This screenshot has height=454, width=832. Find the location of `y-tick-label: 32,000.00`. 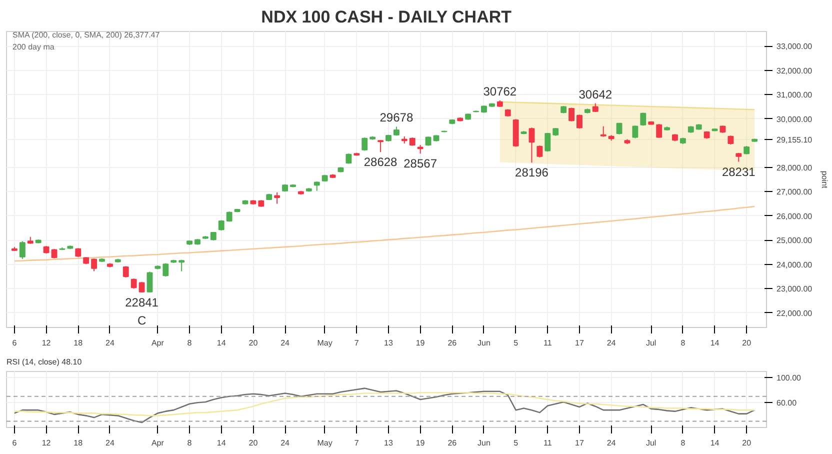

y-tick-label: 32,000.00 is located at coordinates (794, 71).